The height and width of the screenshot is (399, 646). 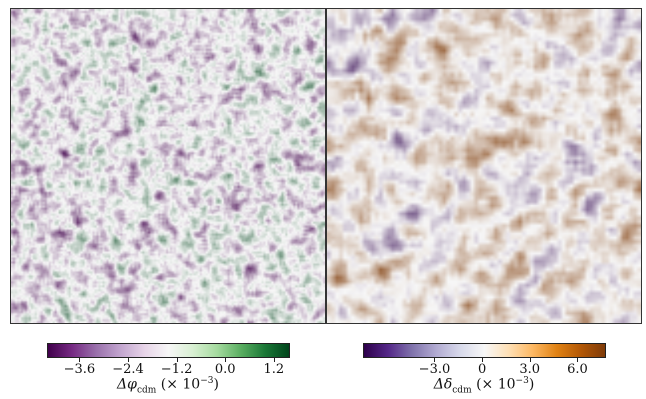 What do you see at coordinates (274, 369) in the screenshot?
I see `phi-colorbar-tick-label: 1.2` at bounding box center [274, 369].